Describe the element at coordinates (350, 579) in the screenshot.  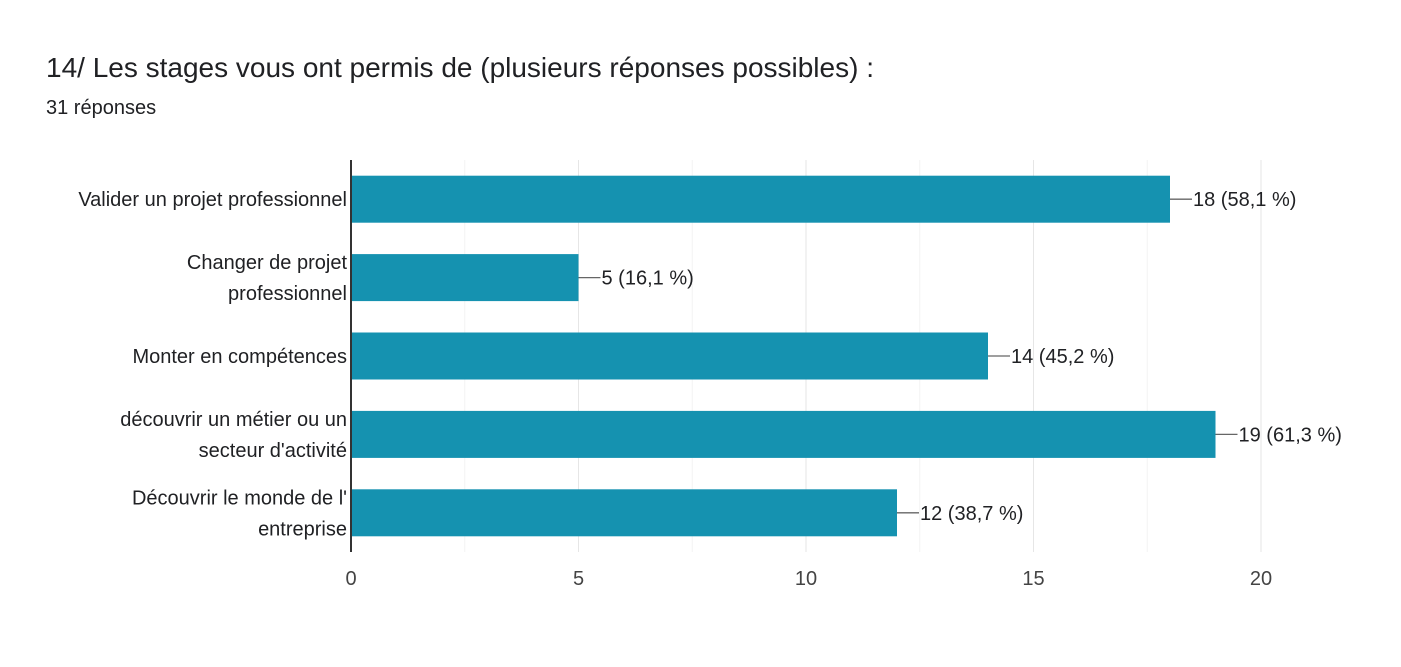
I see `x-tick-label: 0` at that location.